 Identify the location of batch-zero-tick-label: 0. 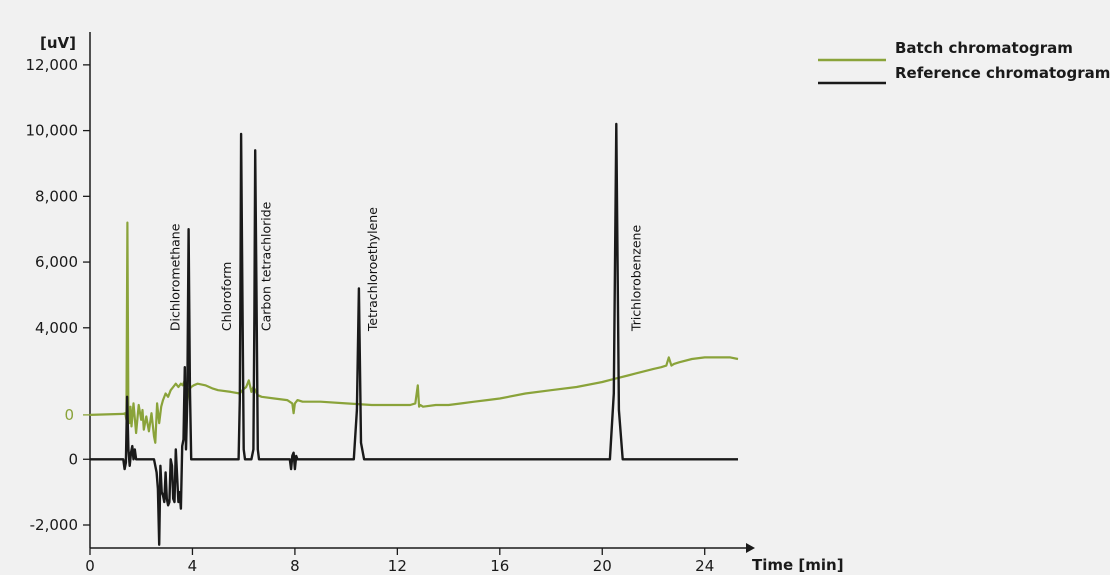
(69, 415).